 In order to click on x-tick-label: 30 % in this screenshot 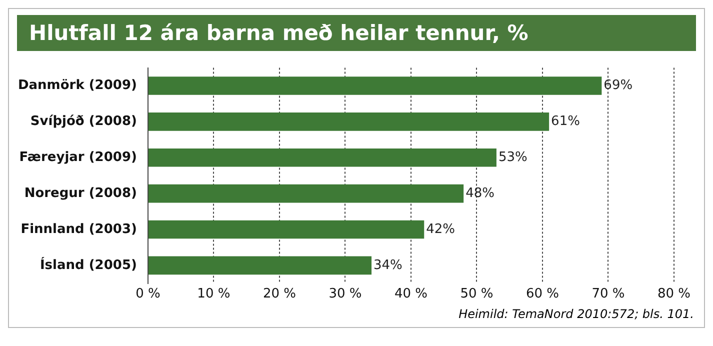, I will do `click(345, 294)`.